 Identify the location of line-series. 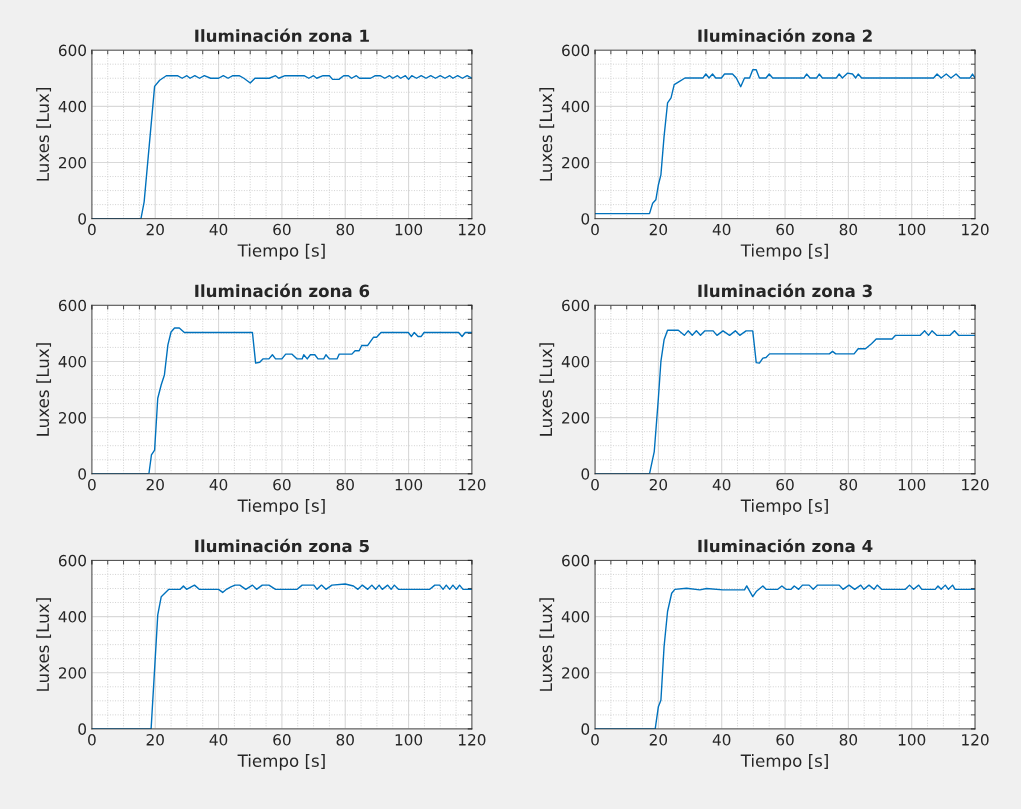
(785, 142).